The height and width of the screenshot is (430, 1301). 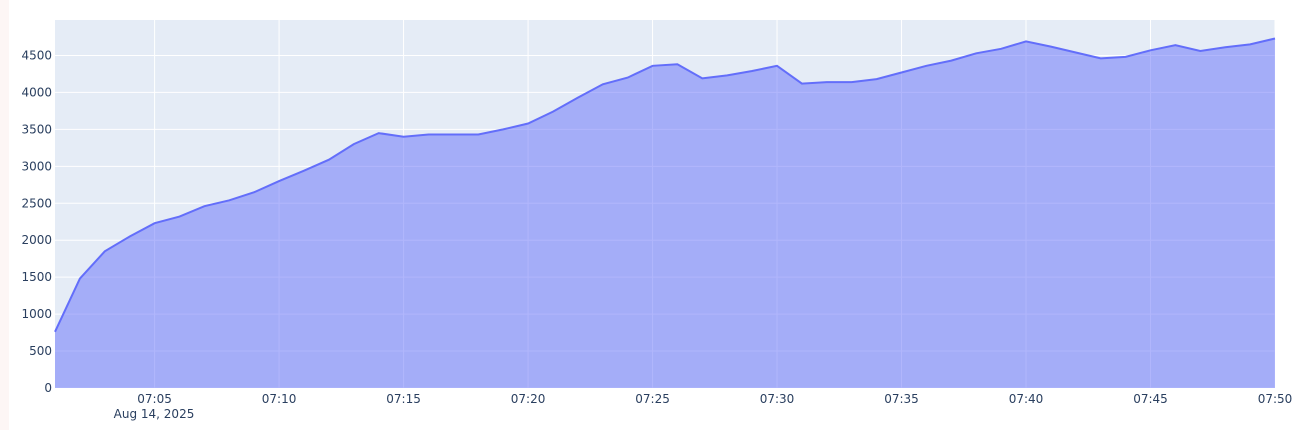 What do you see at coordinates (36, 166) in the screenshot?
I see `y-tick-label: 3000` at bounding box center [36, 166].